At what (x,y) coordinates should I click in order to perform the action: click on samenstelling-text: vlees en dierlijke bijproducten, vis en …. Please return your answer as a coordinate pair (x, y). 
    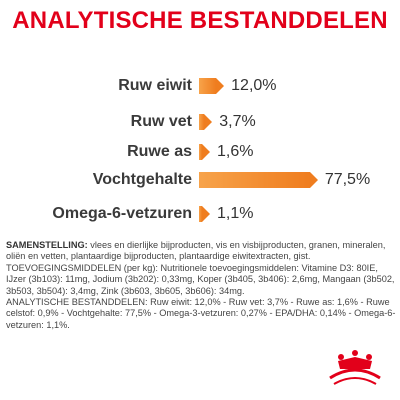
    Looking at the image, I should click on (196, 251).